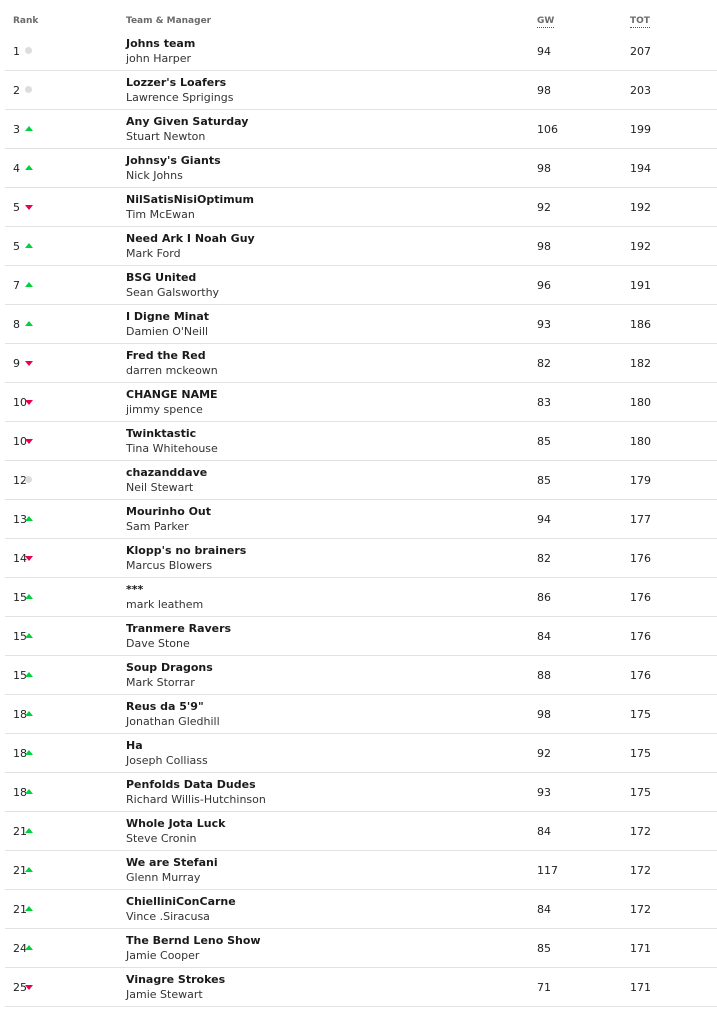 Image resolution: width=717 pixels, height=1011 pixels. What do you see at coordinates (190, 199) in the screenshot?
I see `team-name-link: NilSatisNisiOptimum` at bounding box center [190, 199].